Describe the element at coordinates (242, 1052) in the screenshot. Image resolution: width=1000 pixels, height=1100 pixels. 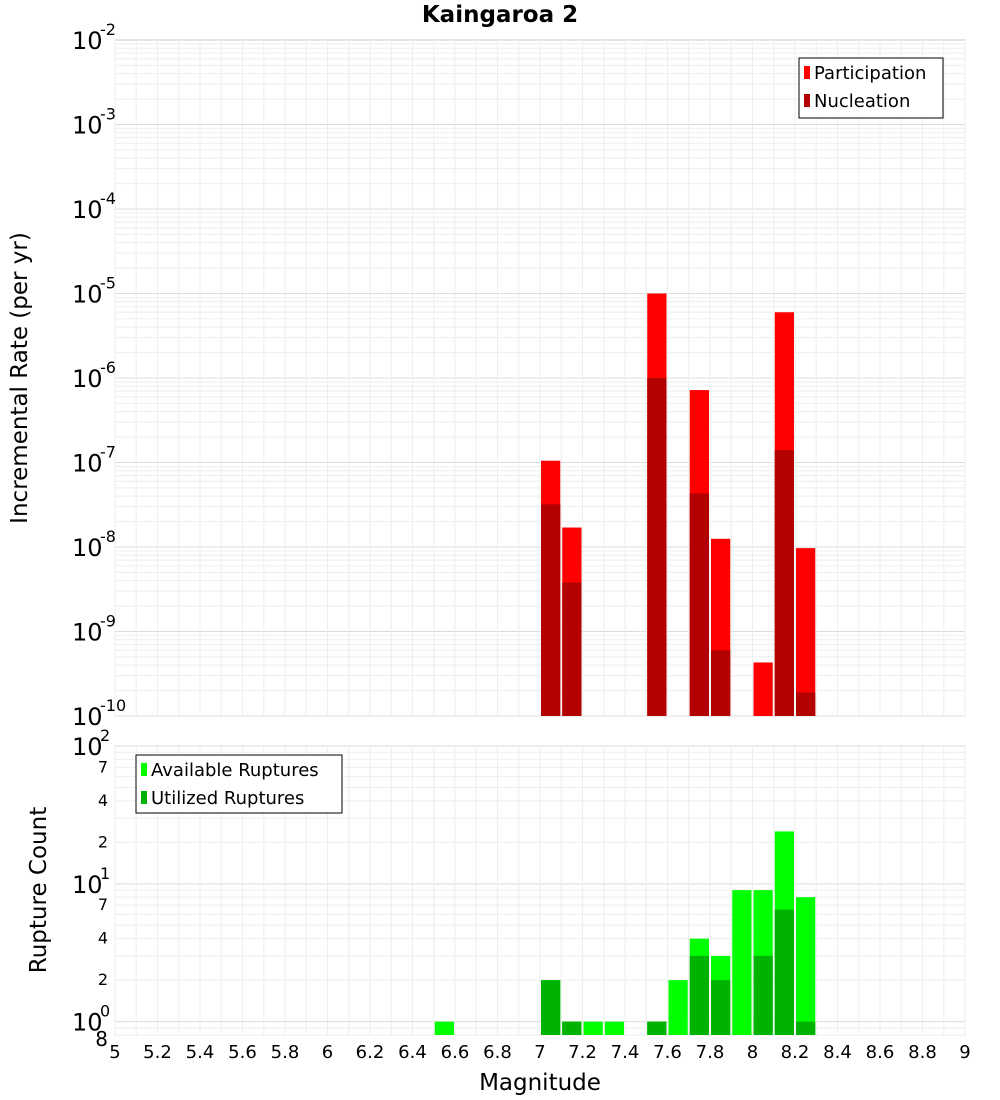
I see `x-tick-label: 5.6` at that location.